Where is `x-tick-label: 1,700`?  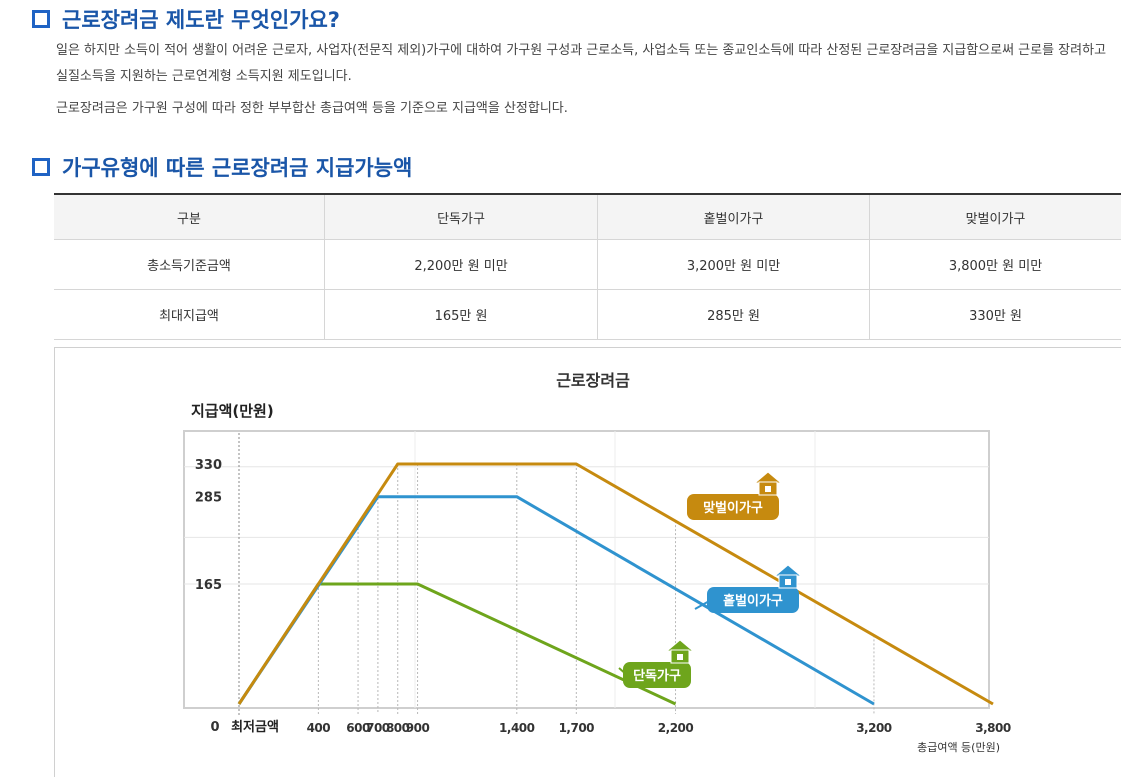
x-tick-label: 1,700 is located at coordinates (577, 728).